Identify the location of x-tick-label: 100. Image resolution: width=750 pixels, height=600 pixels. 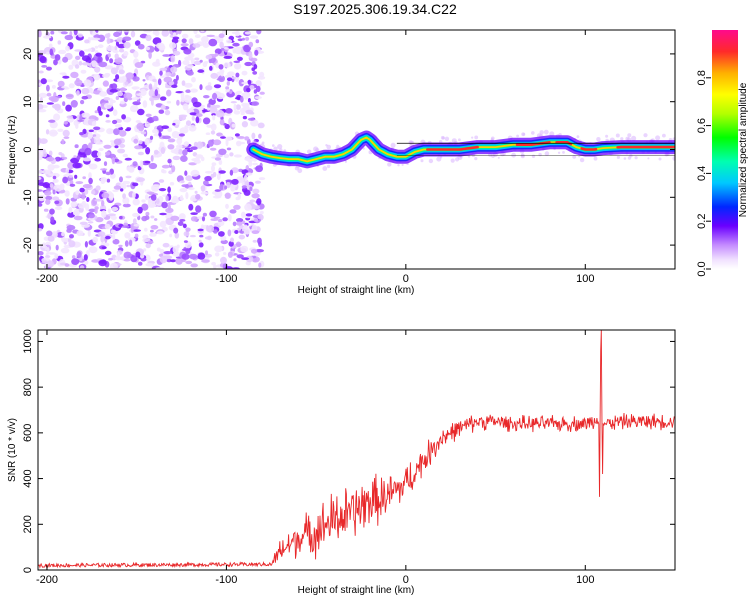
(585, 279).